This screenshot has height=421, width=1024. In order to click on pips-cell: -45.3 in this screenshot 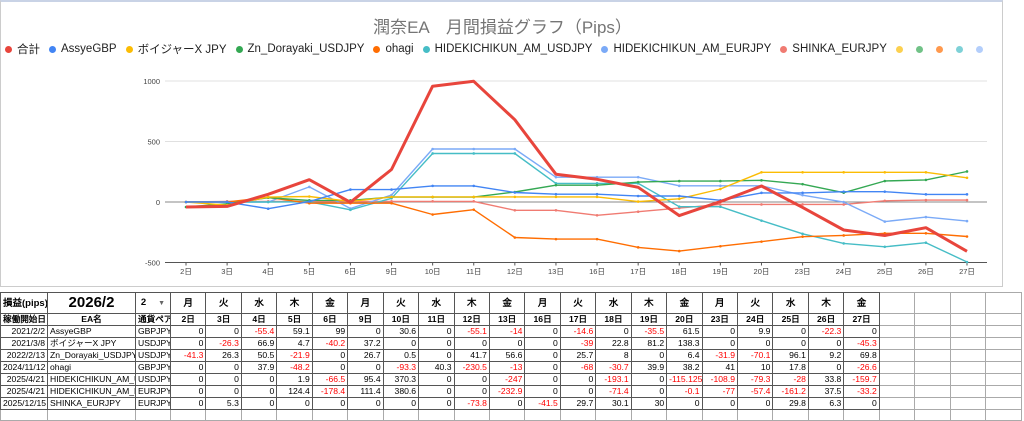, I will do `click(861, 343)`.